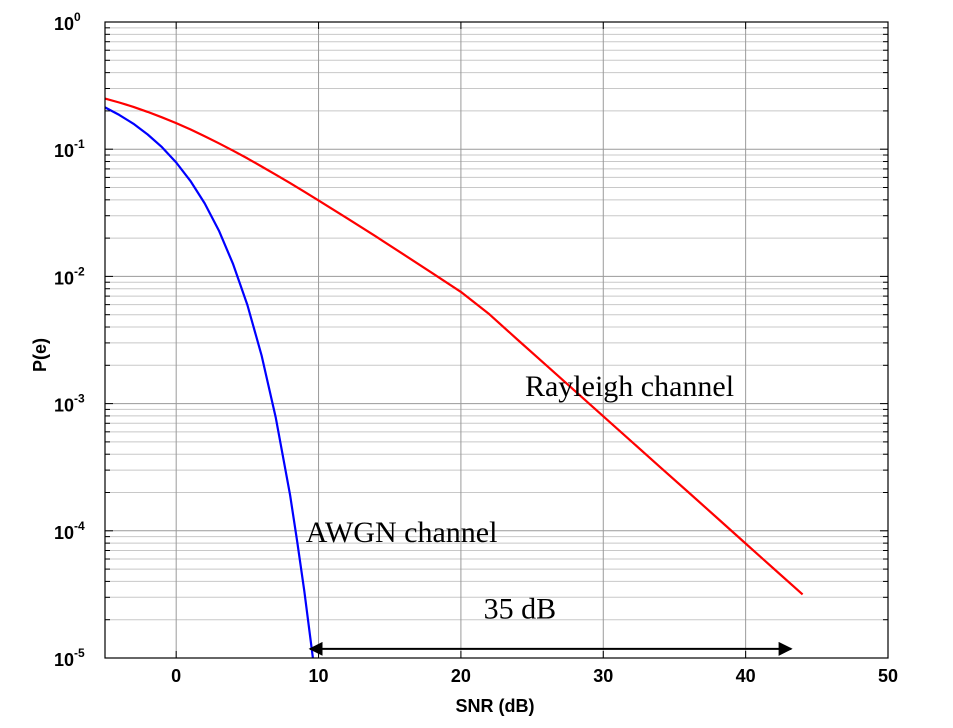  Describe the element at coordinates (69, 404) in the screenshot. I see `y-tick-label: 10⁻³` at that location.